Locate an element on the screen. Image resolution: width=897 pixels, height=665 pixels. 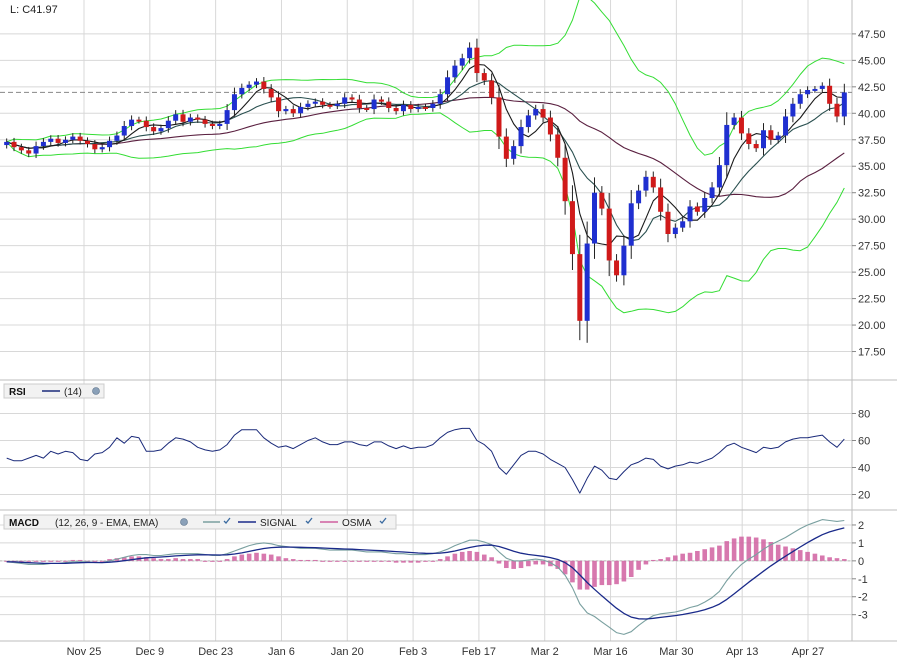
osma-check-icon is located at coordinates (383, 520).